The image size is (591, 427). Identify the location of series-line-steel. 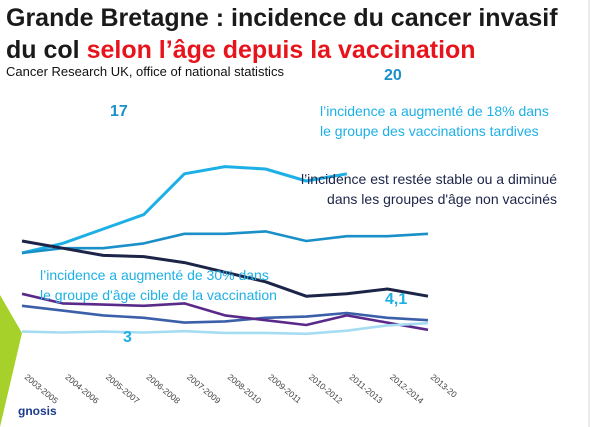
(225, 314).